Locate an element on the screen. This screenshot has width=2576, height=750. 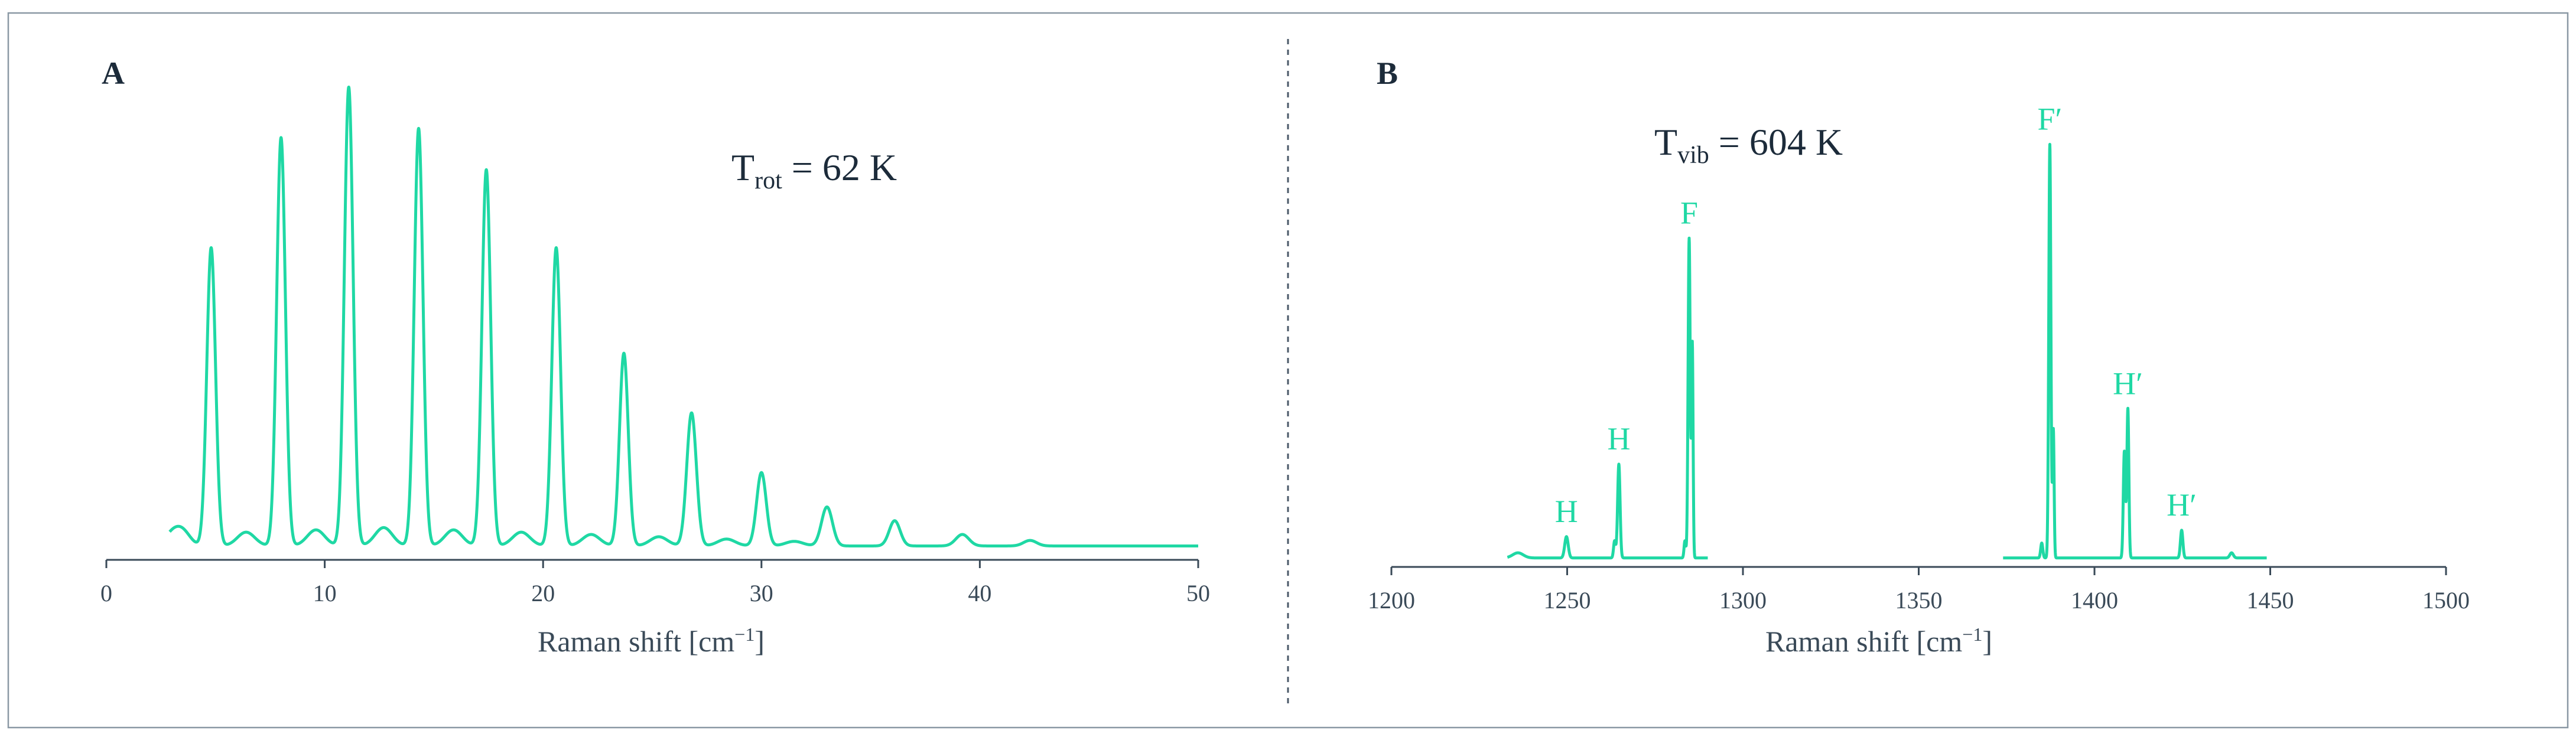
x-tick-label: 1300 is located at coordinates (1743, 600).